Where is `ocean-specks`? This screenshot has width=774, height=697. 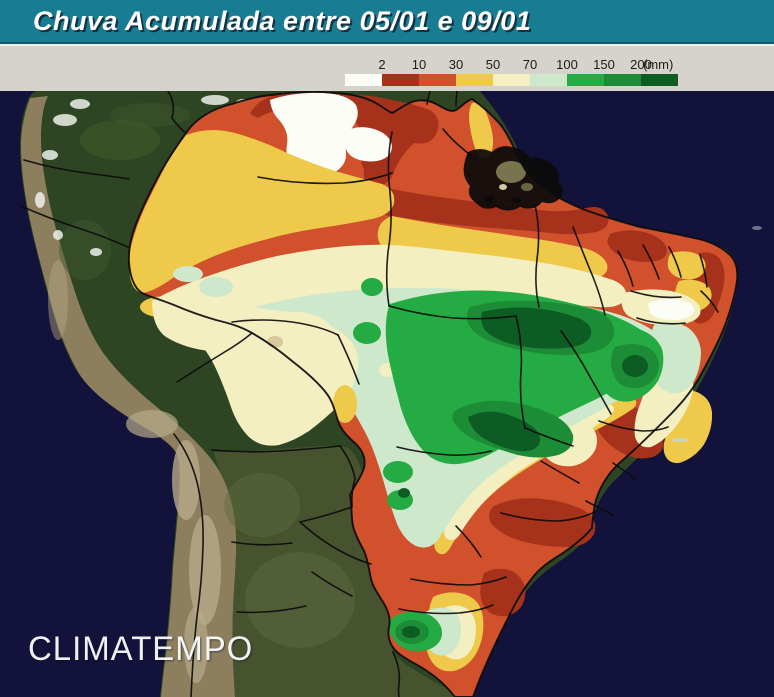 ocean-specks is located at coordinates (717, 334).